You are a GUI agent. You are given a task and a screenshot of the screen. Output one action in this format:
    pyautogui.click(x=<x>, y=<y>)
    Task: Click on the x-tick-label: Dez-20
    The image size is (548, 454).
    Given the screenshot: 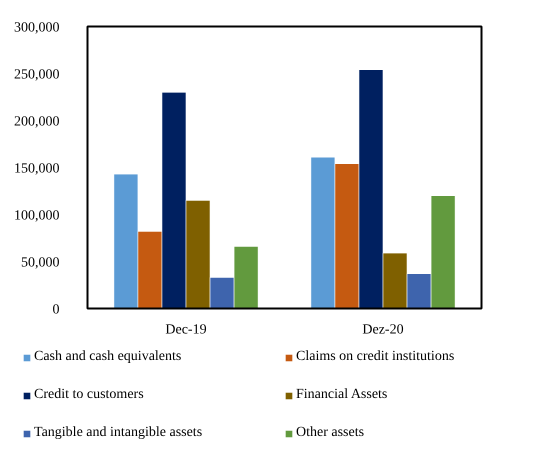 What is the action you would take?
    pyautogui.click(x=383, y=330)
    